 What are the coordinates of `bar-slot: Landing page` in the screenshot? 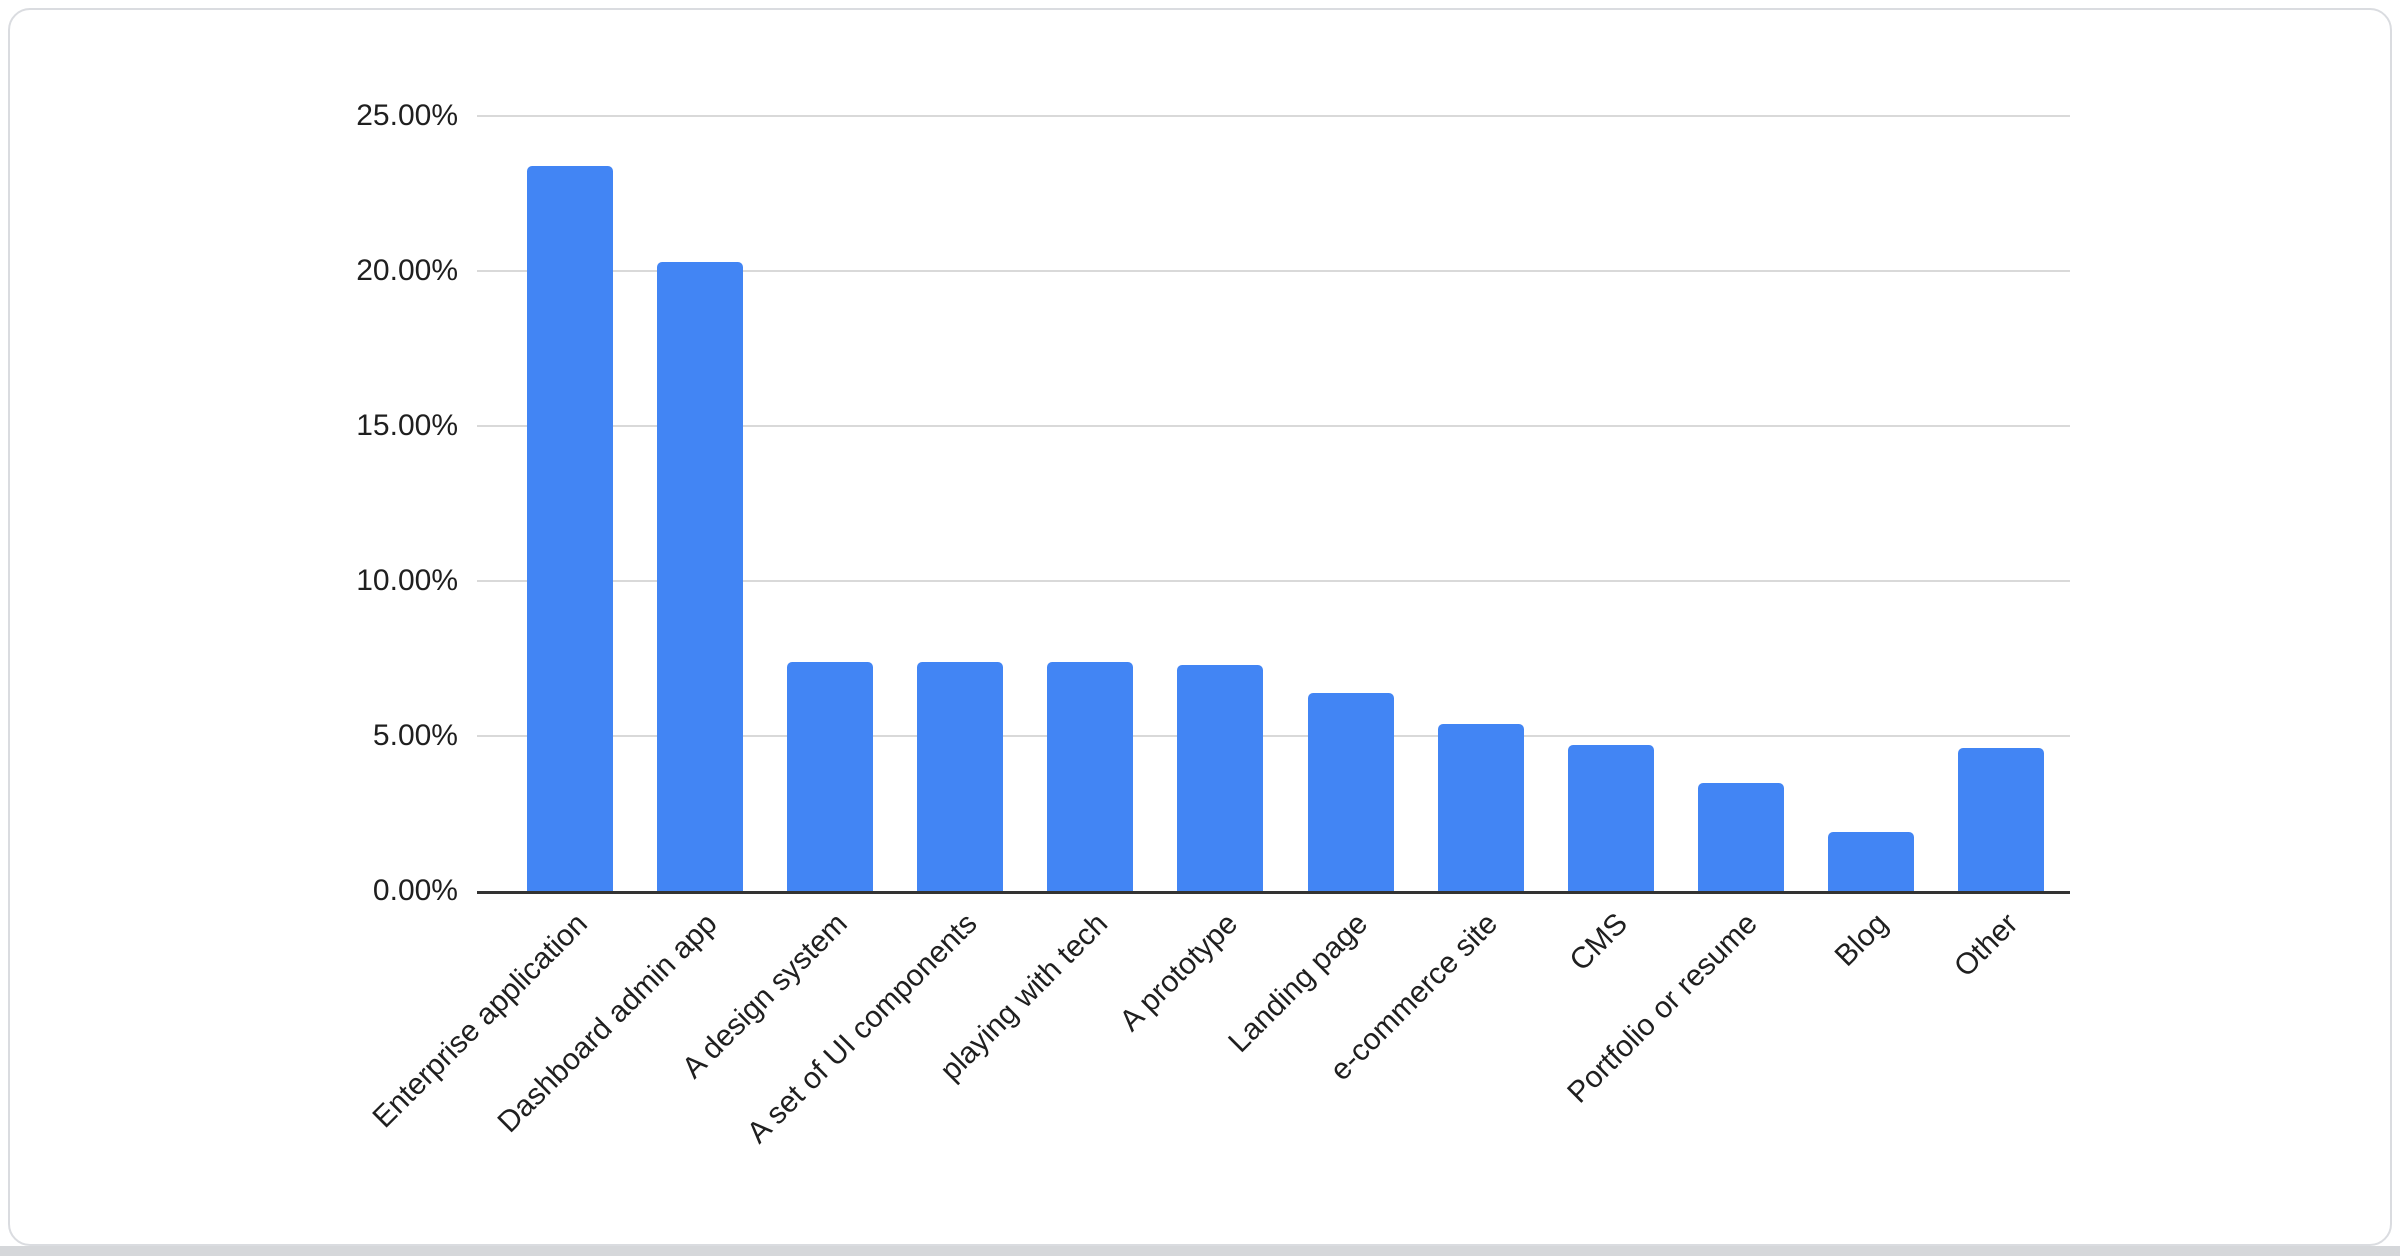 It's located at (1318, 587).